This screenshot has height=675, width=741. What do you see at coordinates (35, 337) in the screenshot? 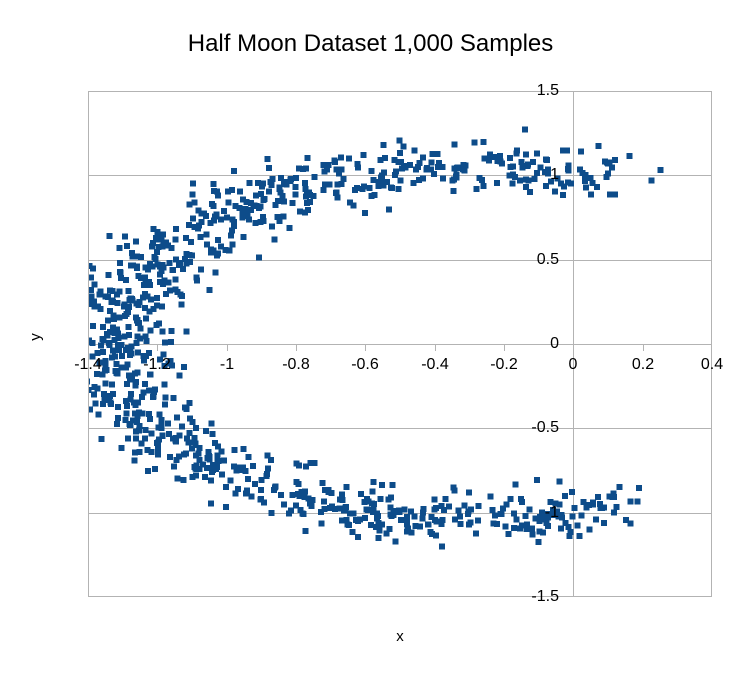
I see `y-axis-title: y` at bounding box center [35, 337].